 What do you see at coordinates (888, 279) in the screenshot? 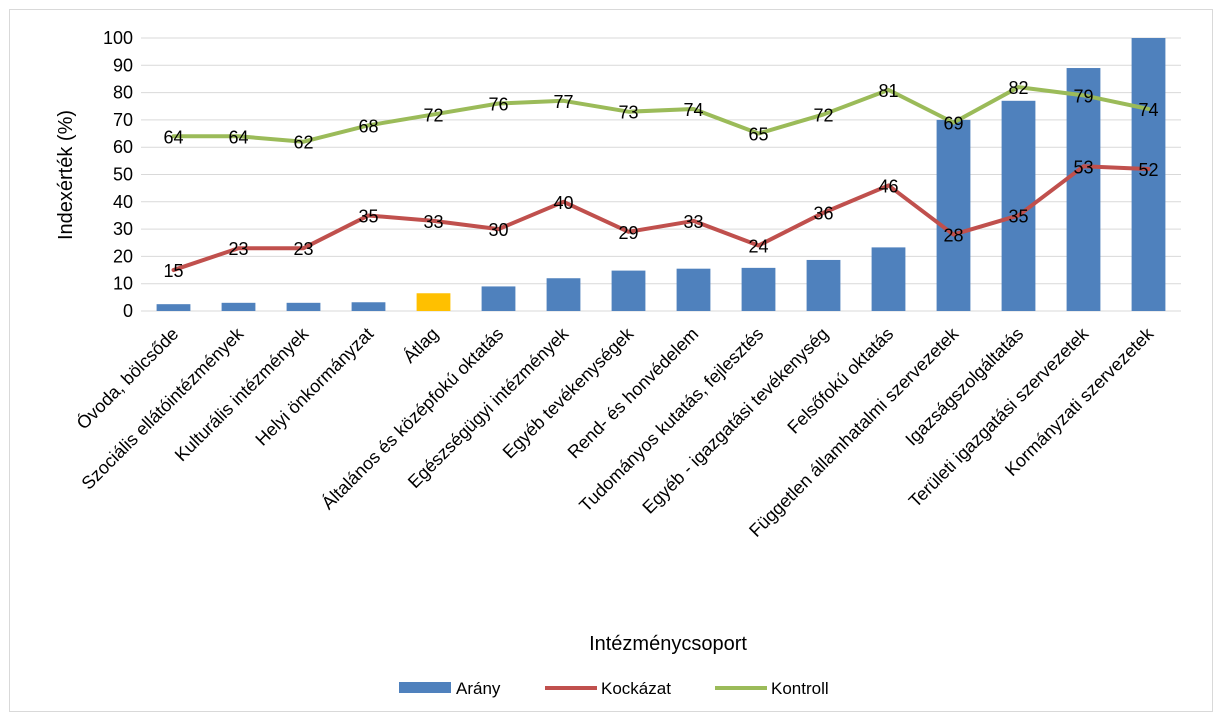
I see `bar-felsofoku-oktatas` at bounding box center [888, 279].